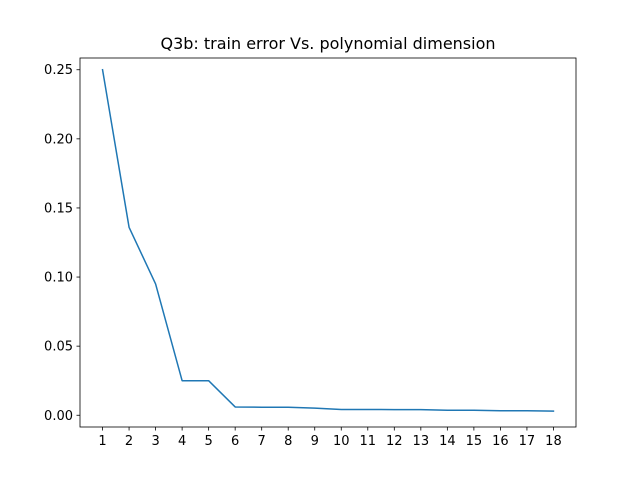  I want to click on x-tick-label: 11, so click(368, 441).